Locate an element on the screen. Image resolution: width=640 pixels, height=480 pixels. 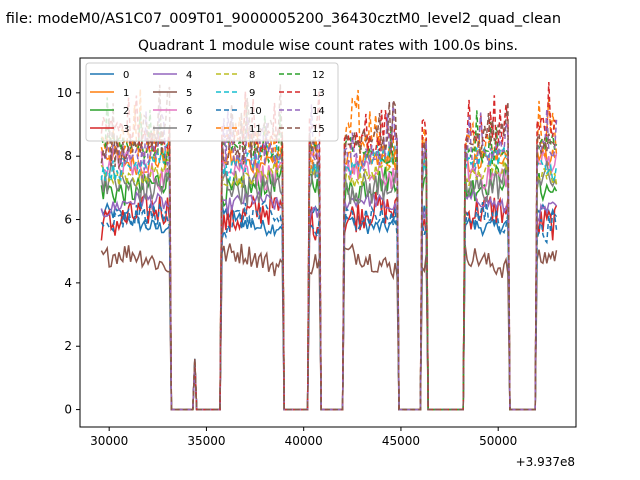
x-tick-label: 45000 is located at coordinates (401, 441).